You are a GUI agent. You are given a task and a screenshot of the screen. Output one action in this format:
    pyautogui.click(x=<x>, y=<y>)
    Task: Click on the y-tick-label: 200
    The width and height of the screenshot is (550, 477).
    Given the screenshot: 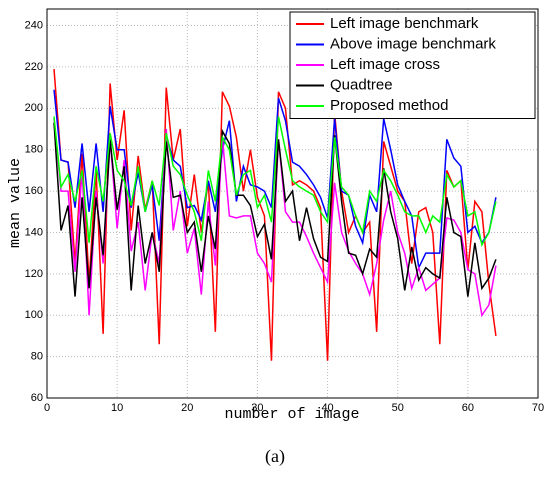 What is the action you would take?
    pyautogui.click(x=34, y=108)
    